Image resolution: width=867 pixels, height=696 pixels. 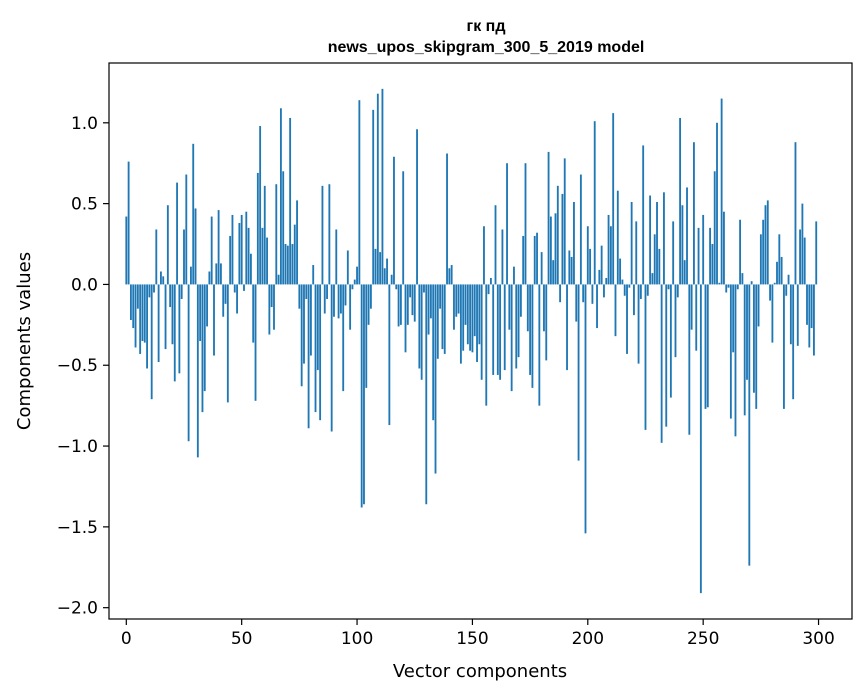 I want to click on x-tick-label: 150, so click(x=472, y=639).